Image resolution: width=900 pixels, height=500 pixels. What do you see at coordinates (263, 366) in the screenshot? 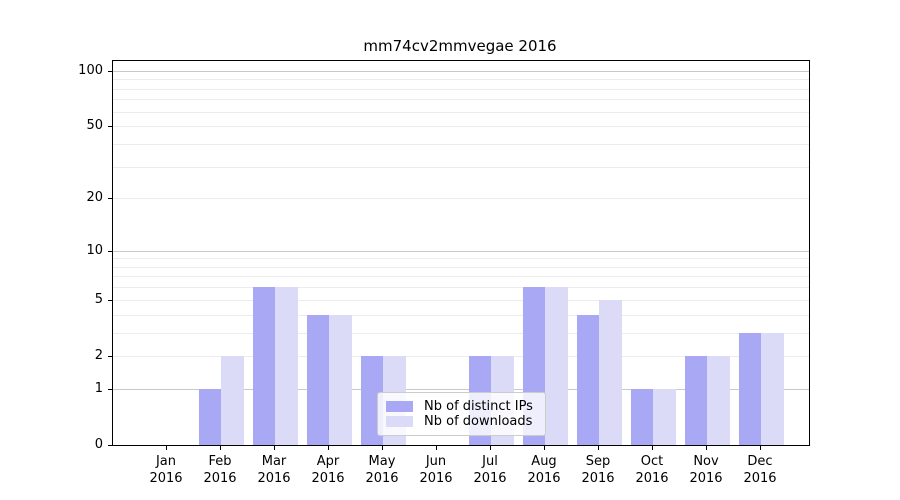
I see `bar-distinct-ips-mar` at bounding box center [263, 366].